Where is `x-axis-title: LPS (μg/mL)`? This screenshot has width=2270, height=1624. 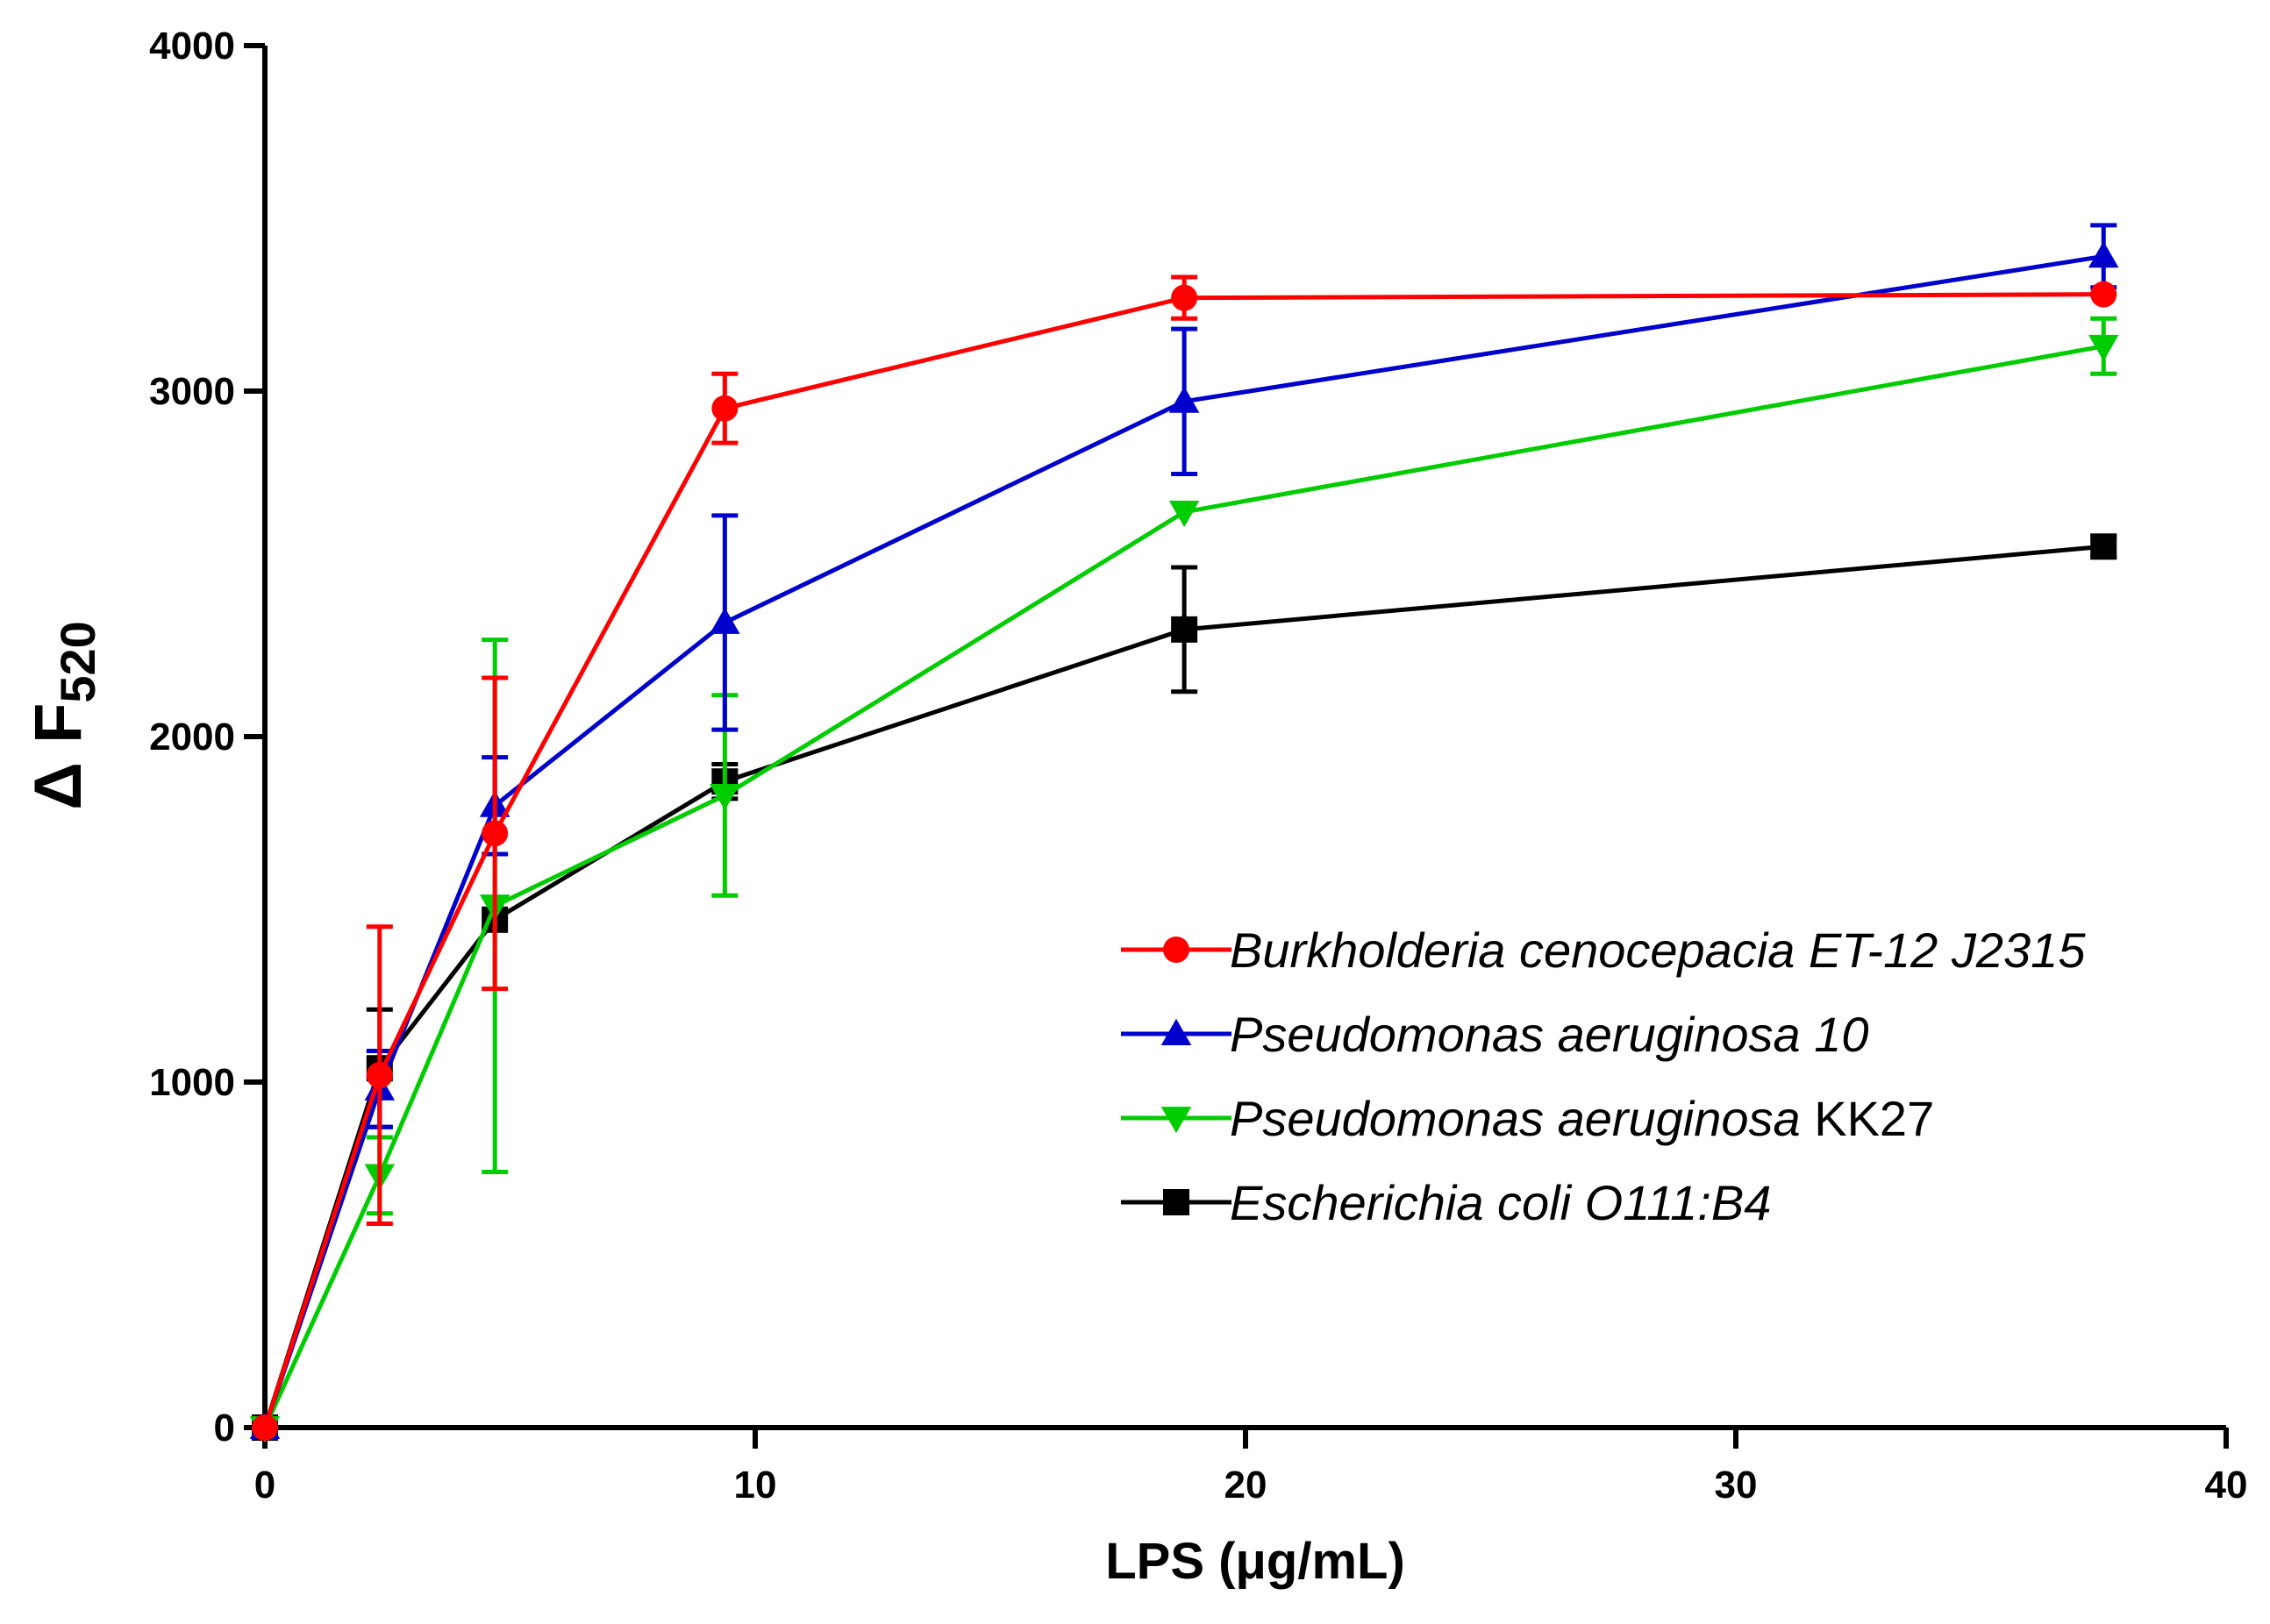
x-axis-title: LPS (μg/mL) is located at coordinates (1255, 1562).